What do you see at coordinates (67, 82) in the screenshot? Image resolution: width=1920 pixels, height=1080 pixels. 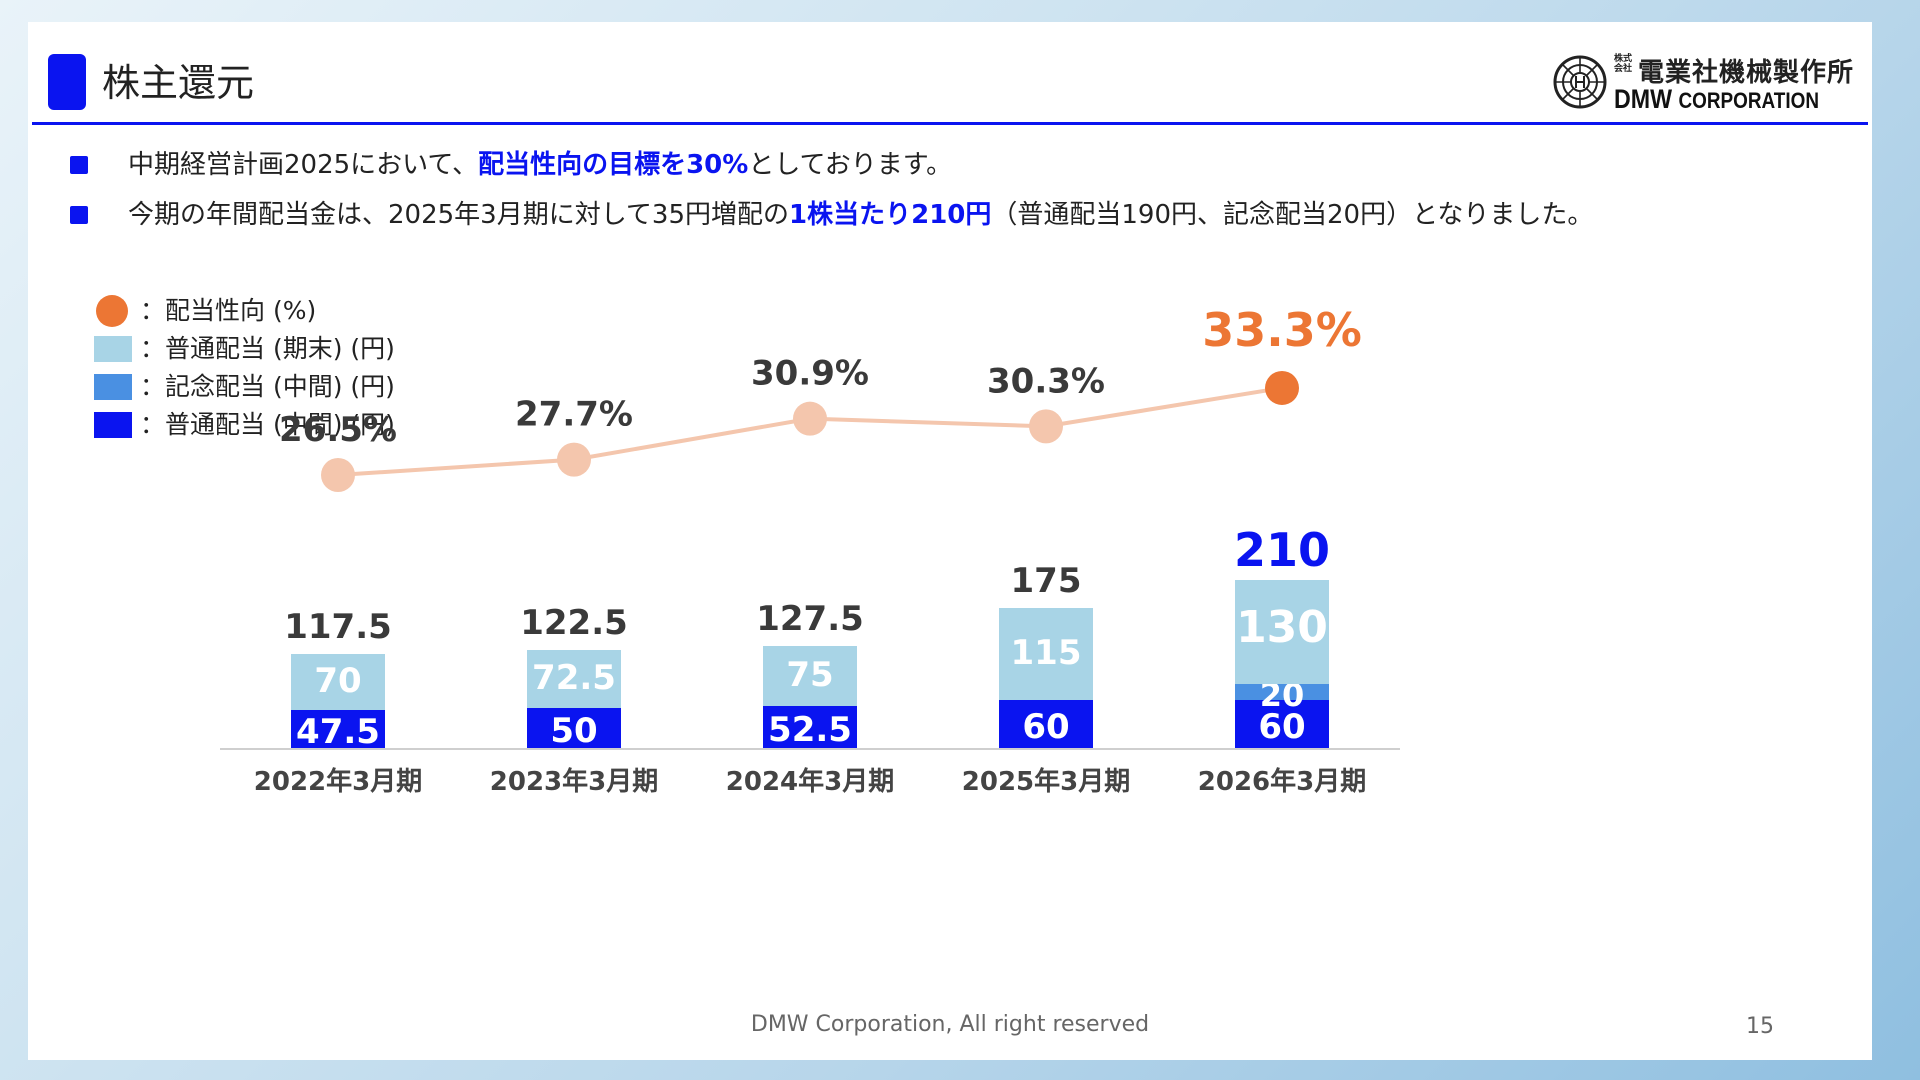 I see `title-accent-bar` at bounding box center [67, 82].